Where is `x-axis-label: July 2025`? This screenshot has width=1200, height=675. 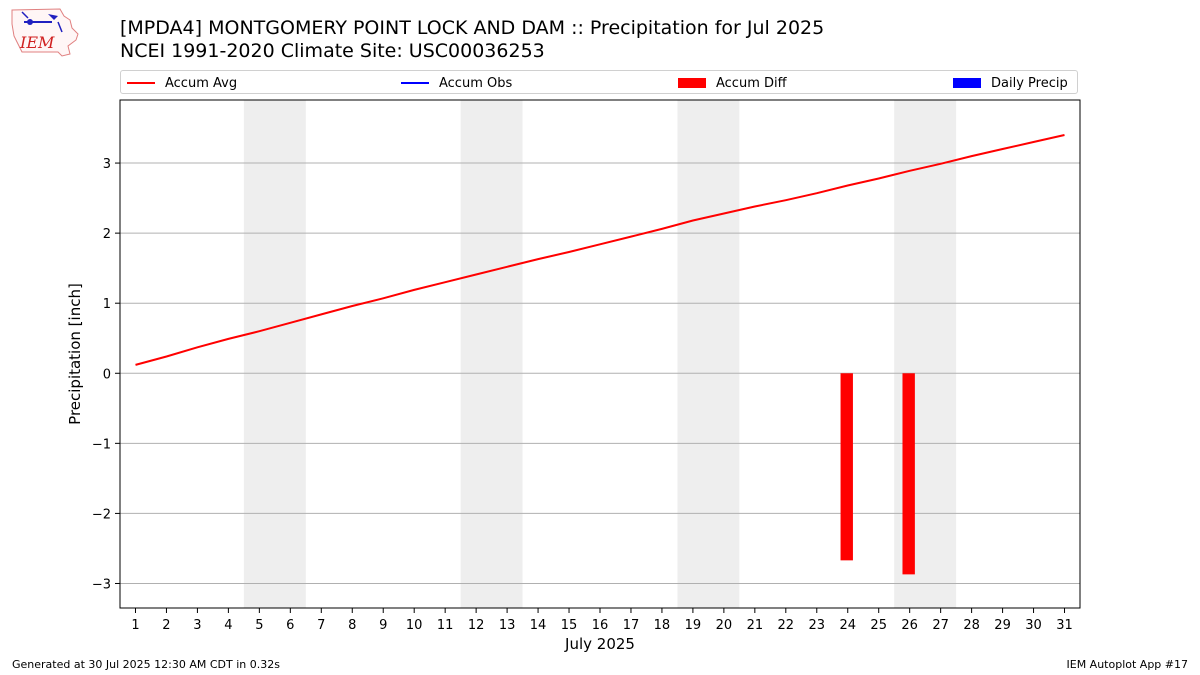 x-axis-label: July 2025 is located at coordinates (599, 644).